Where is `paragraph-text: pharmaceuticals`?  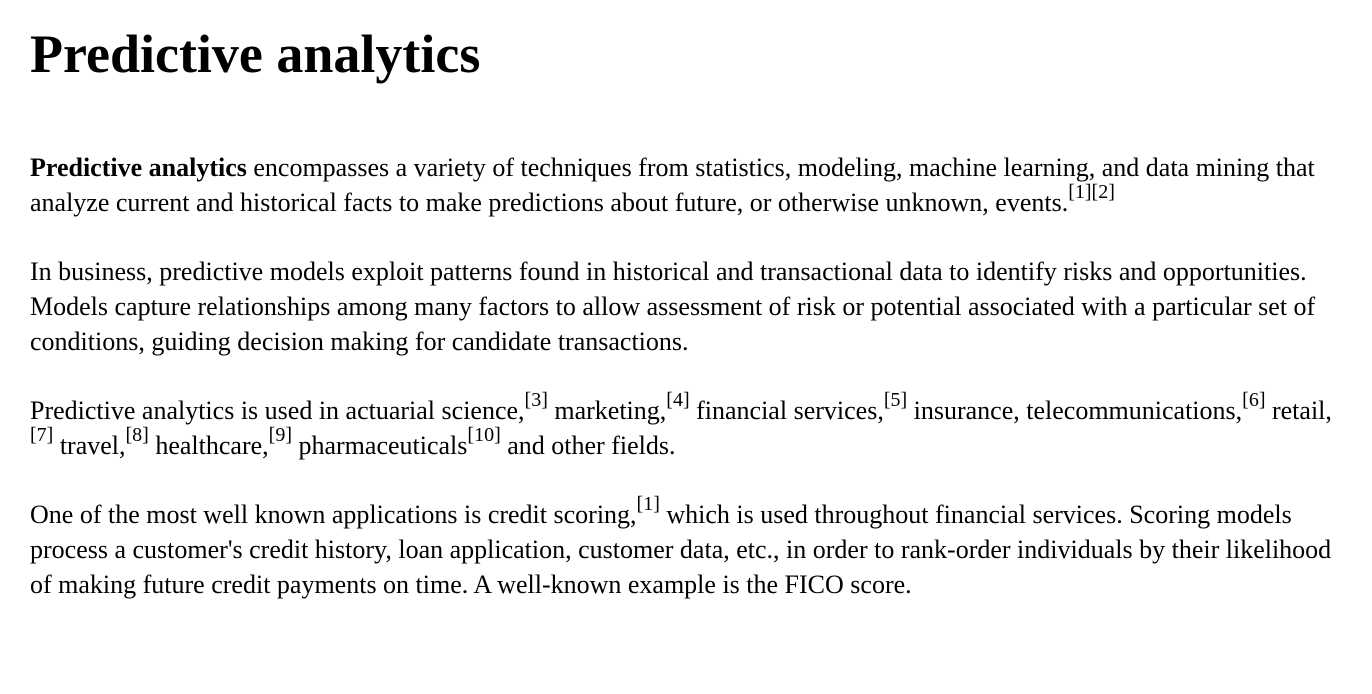
paragraph-text: pharmaceuticals is located at coordinates (379, 445).